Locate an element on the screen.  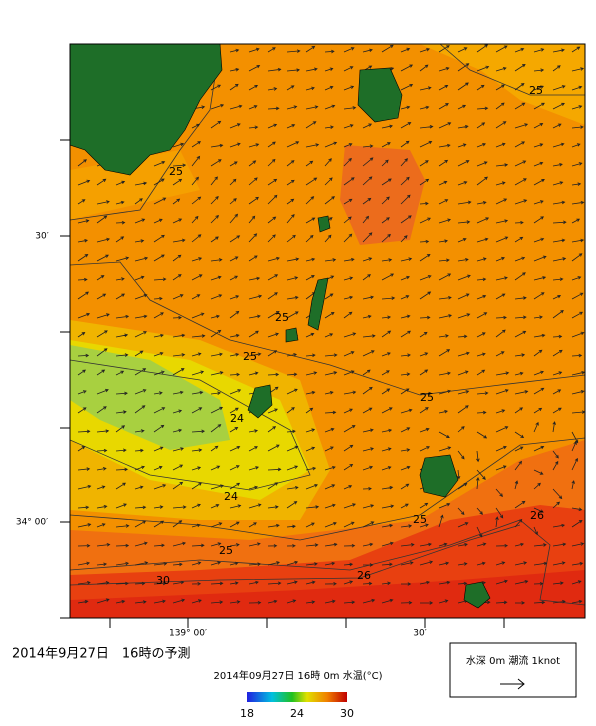
colorbar-ticks: 18 24 30 is located at coordinates (297, 713).